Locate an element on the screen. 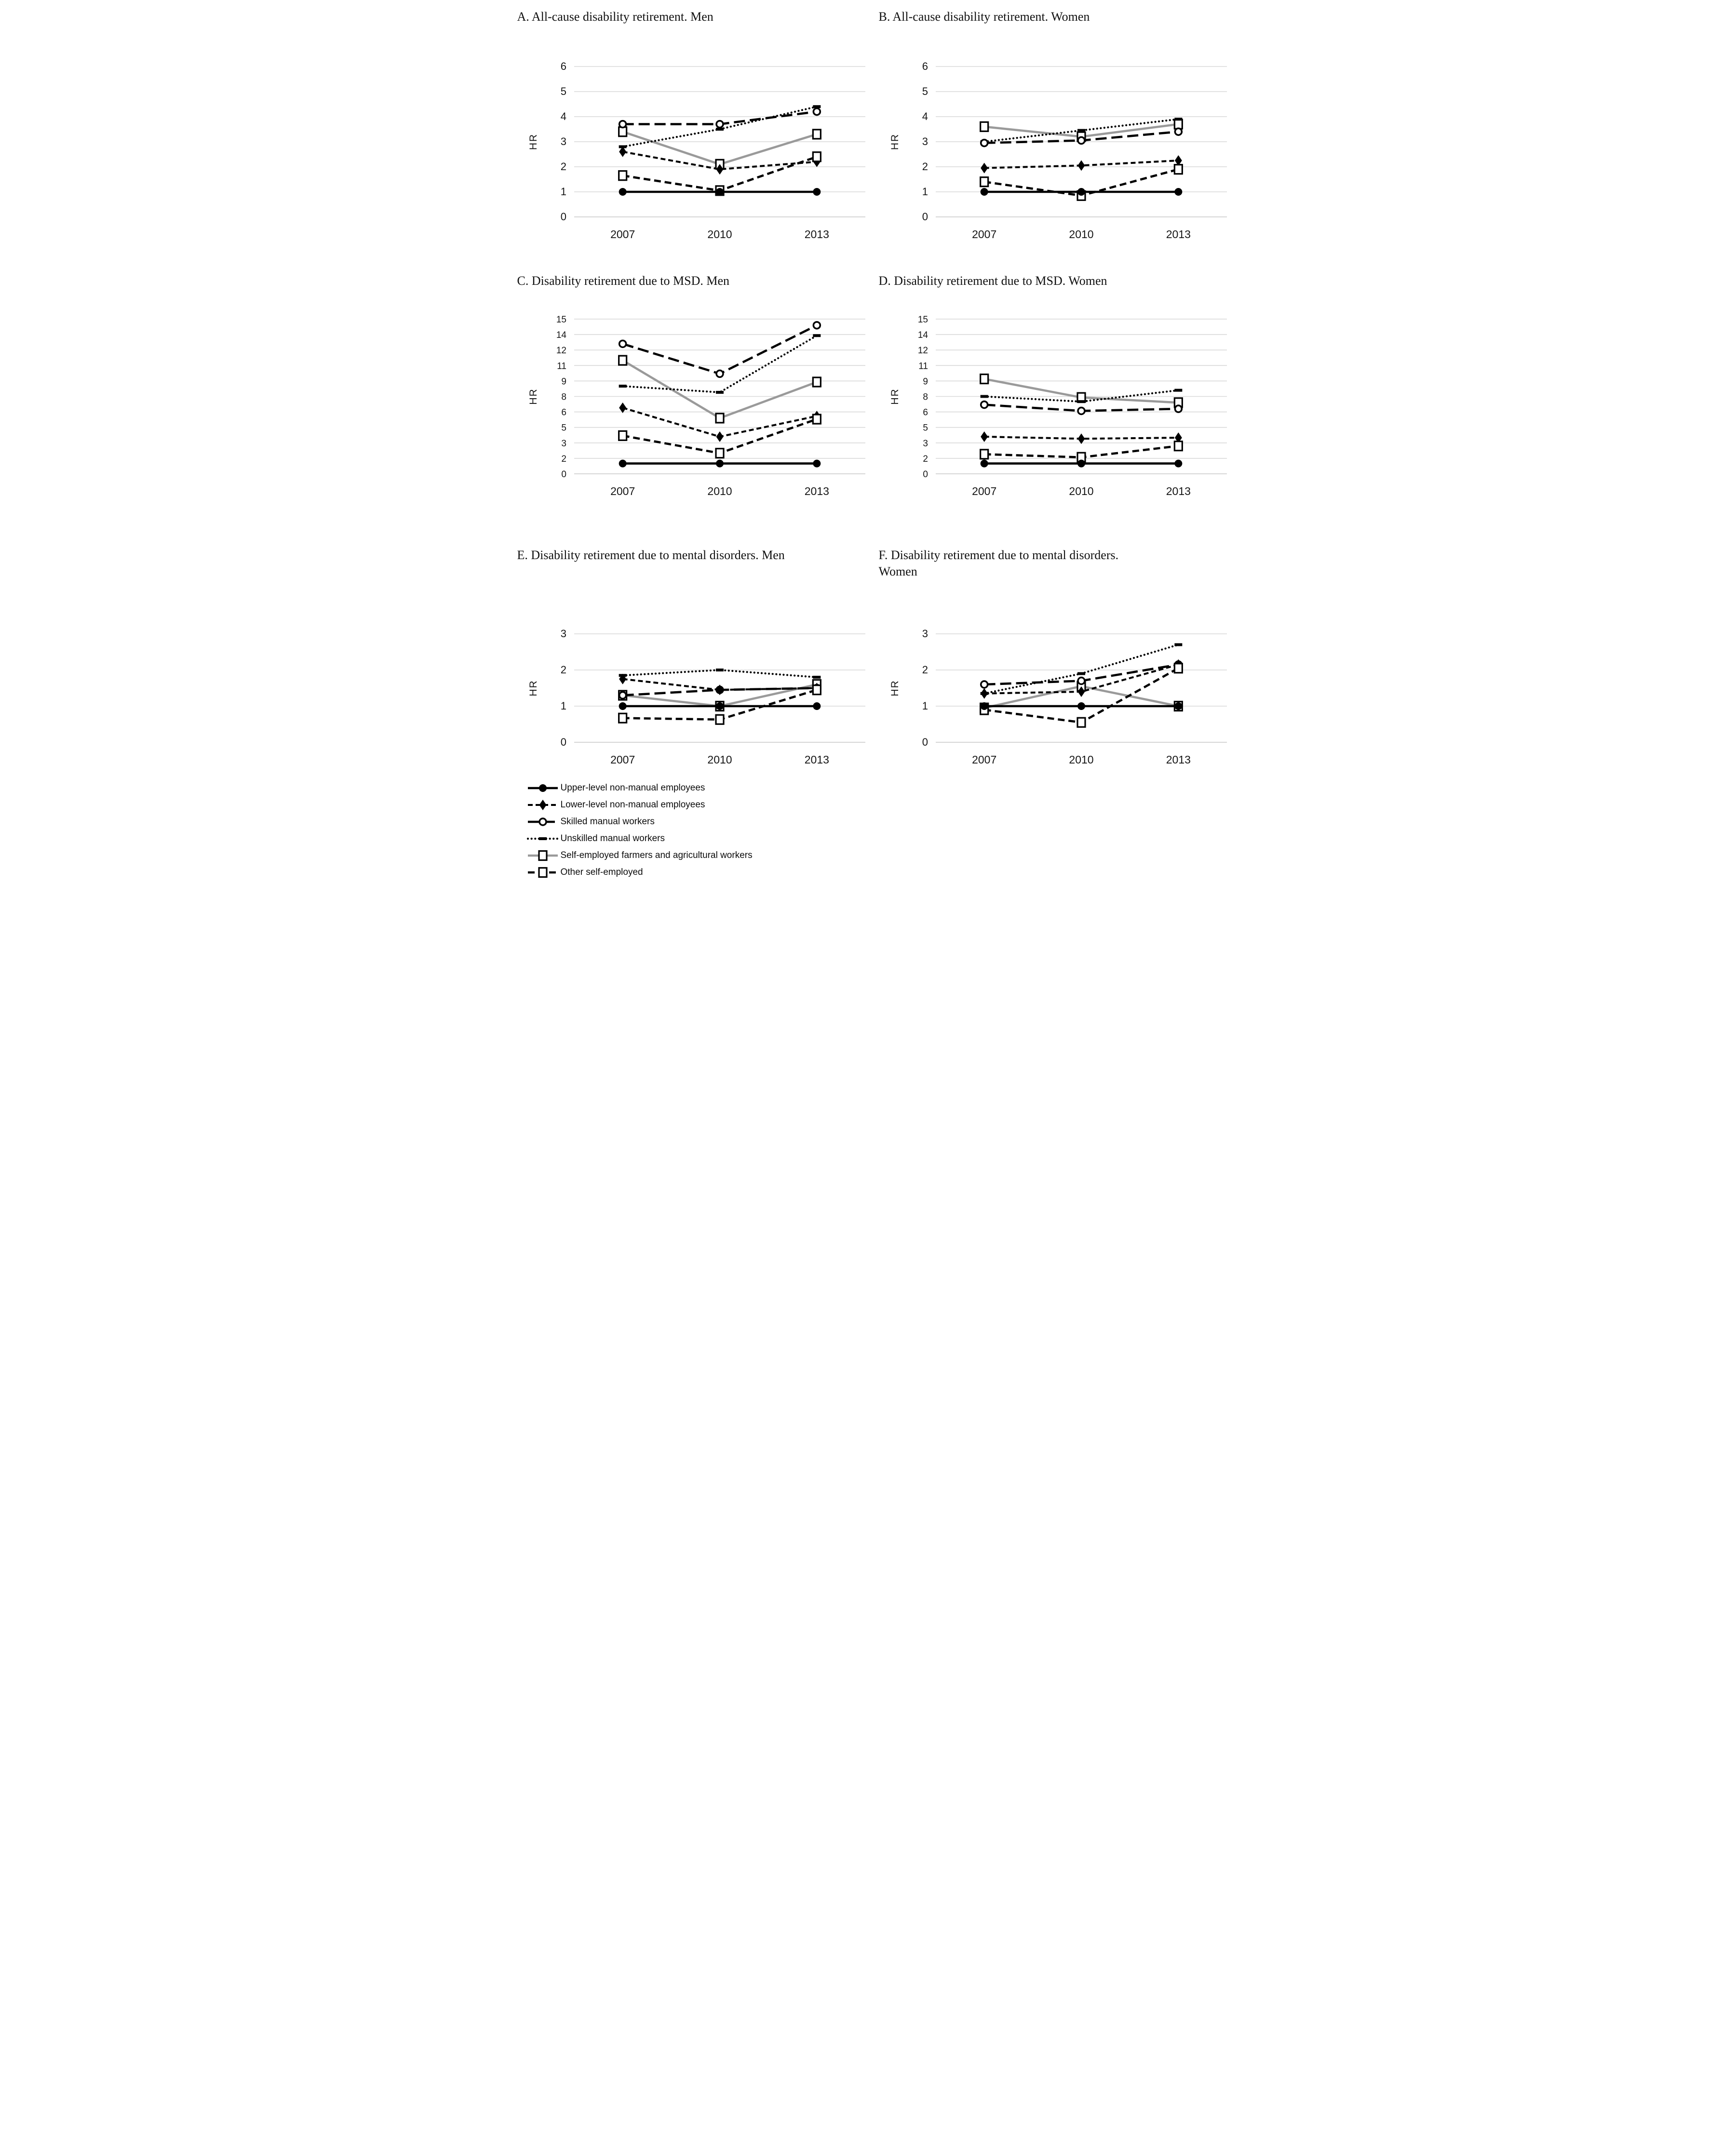 The height and width of the screenshot is (2143, 1736). chart-f-svg: 0 1 2 3 2007 2010 2013 HR is located at coordinates (1058, 697).